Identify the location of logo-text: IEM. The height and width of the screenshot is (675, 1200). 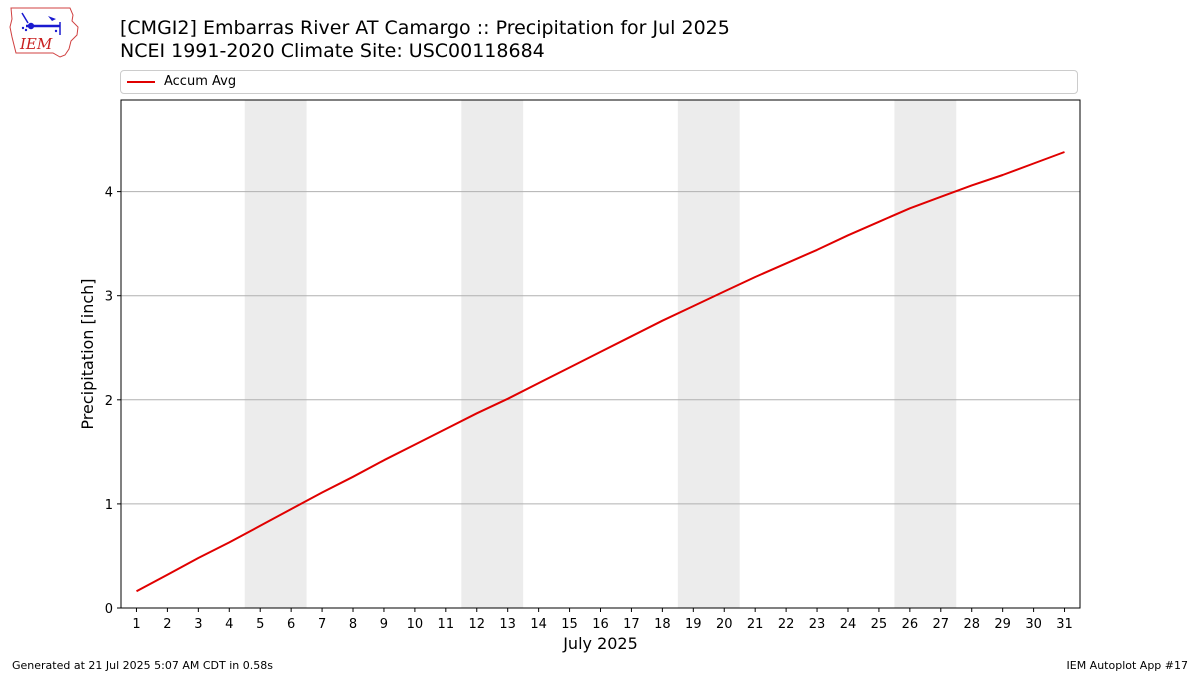
(36, 44).